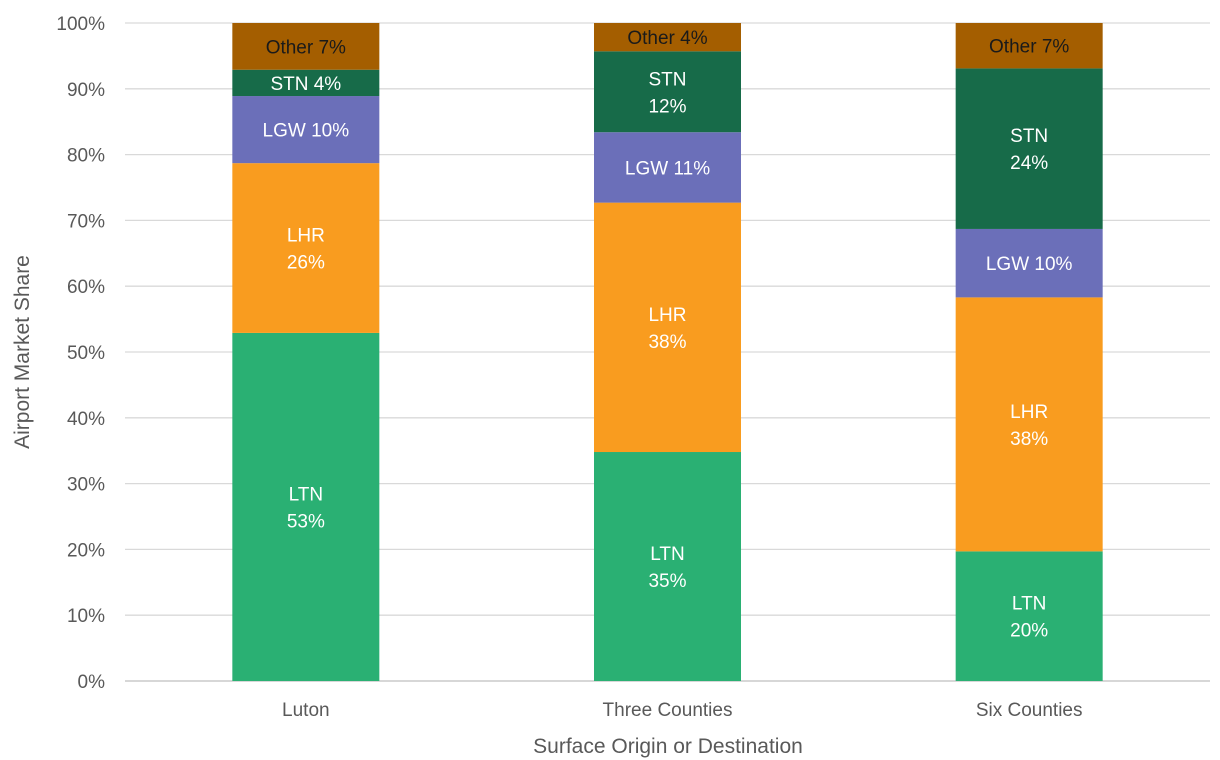 This screenshot has width=1220, height=760. Describe the element at coordinates (80, 24) in the screenshot. I see `y-tick-label: 100%` at that location.